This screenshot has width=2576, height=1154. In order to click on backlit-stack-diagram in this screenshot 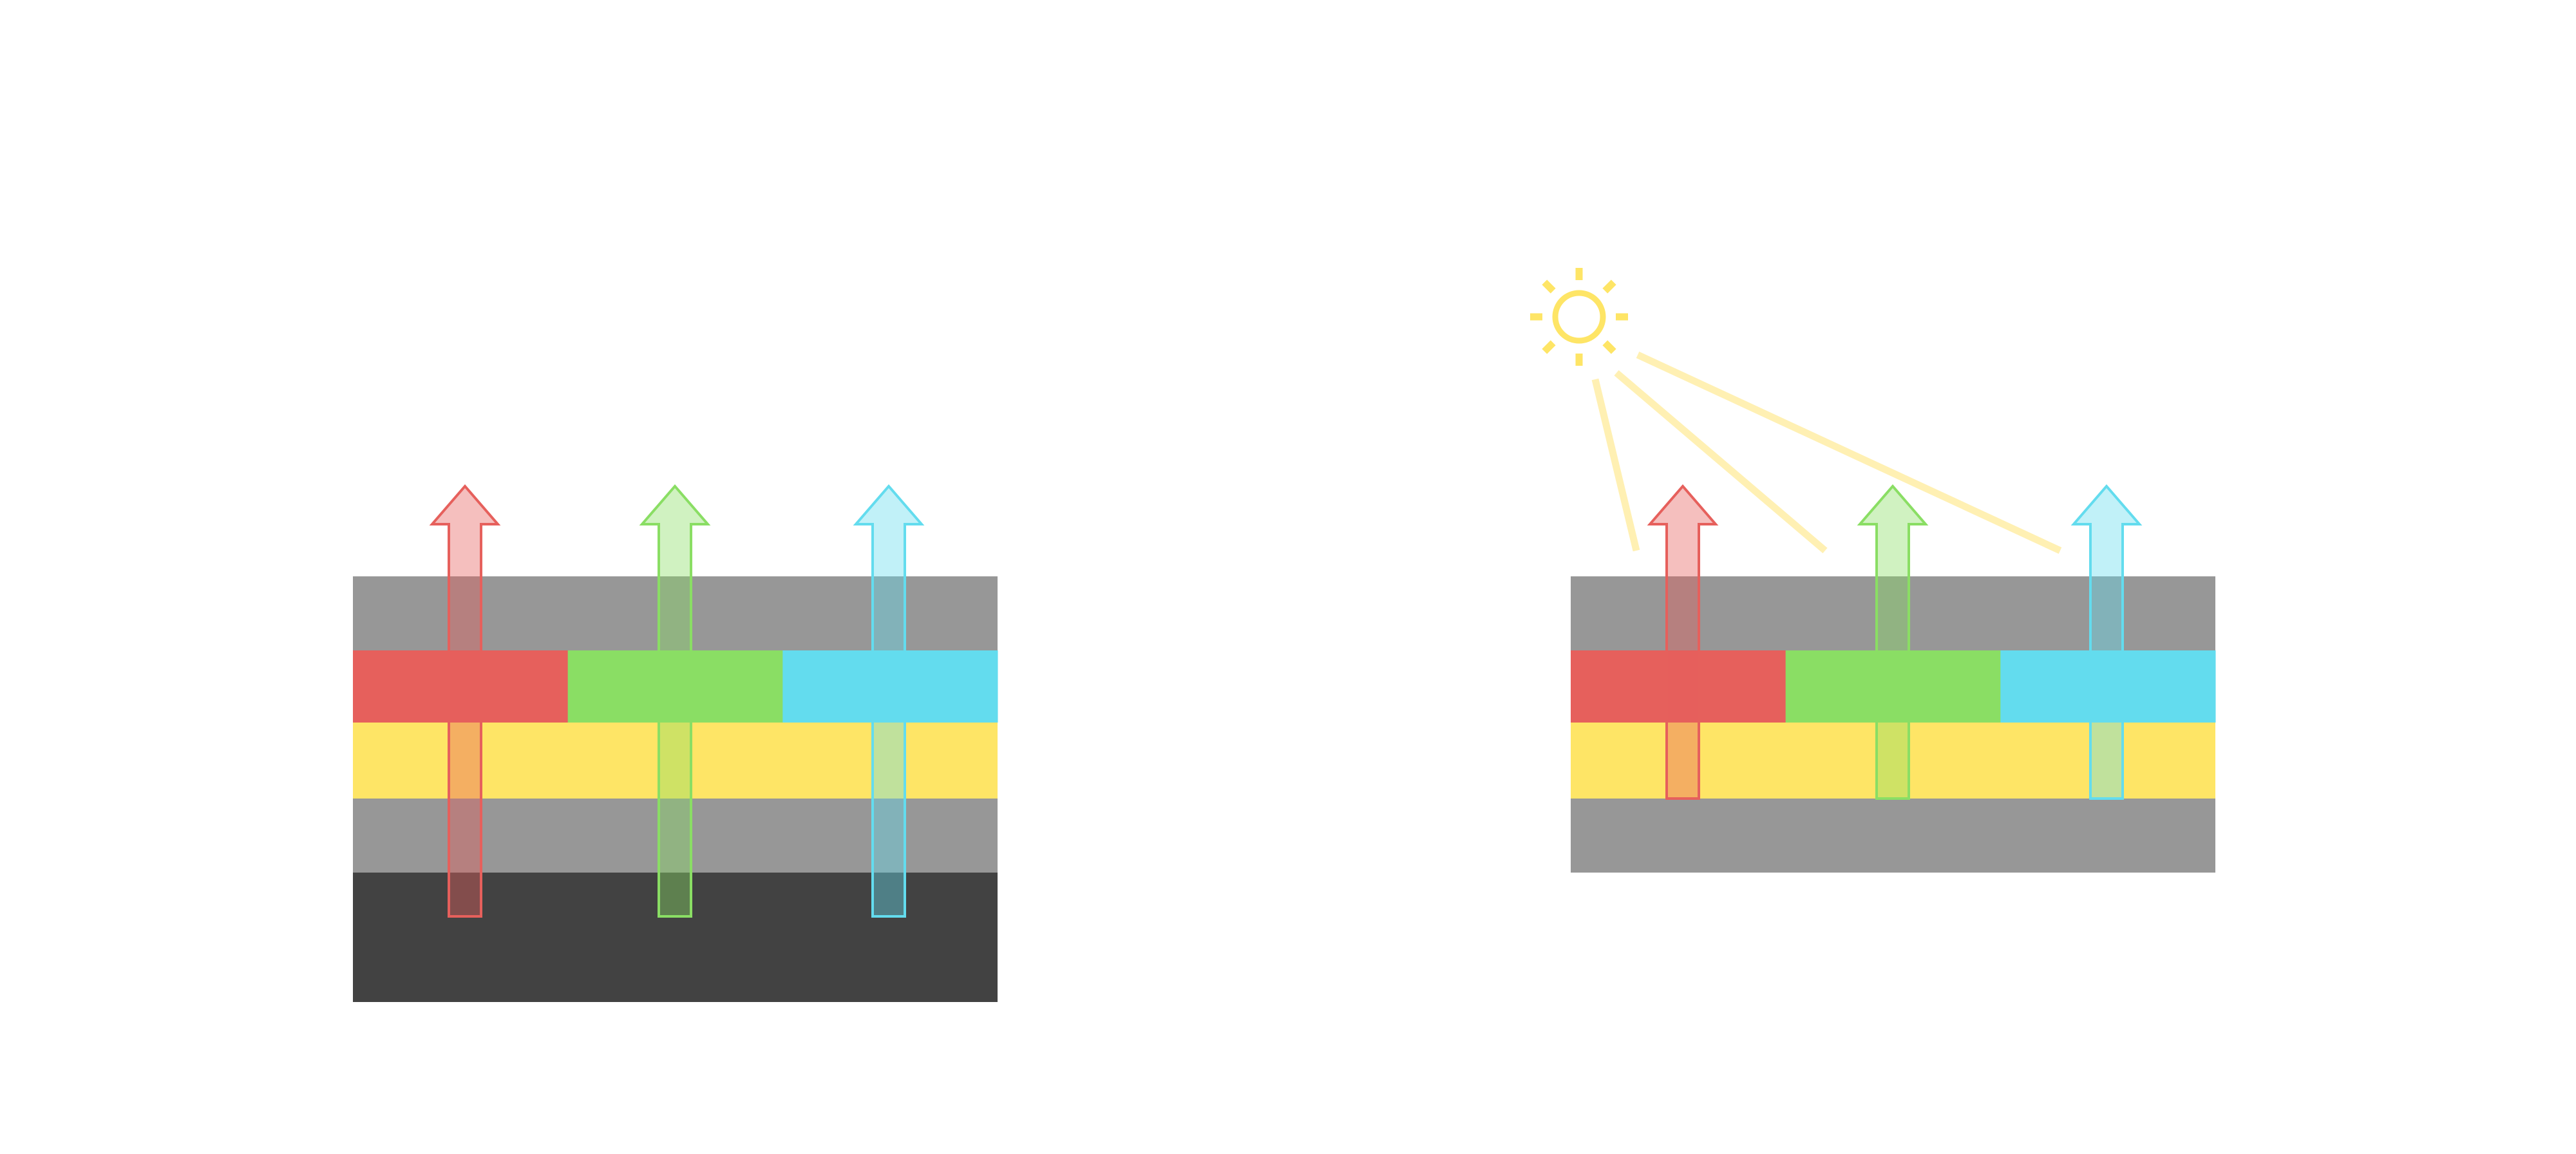, I will do `click(676, 743)`.